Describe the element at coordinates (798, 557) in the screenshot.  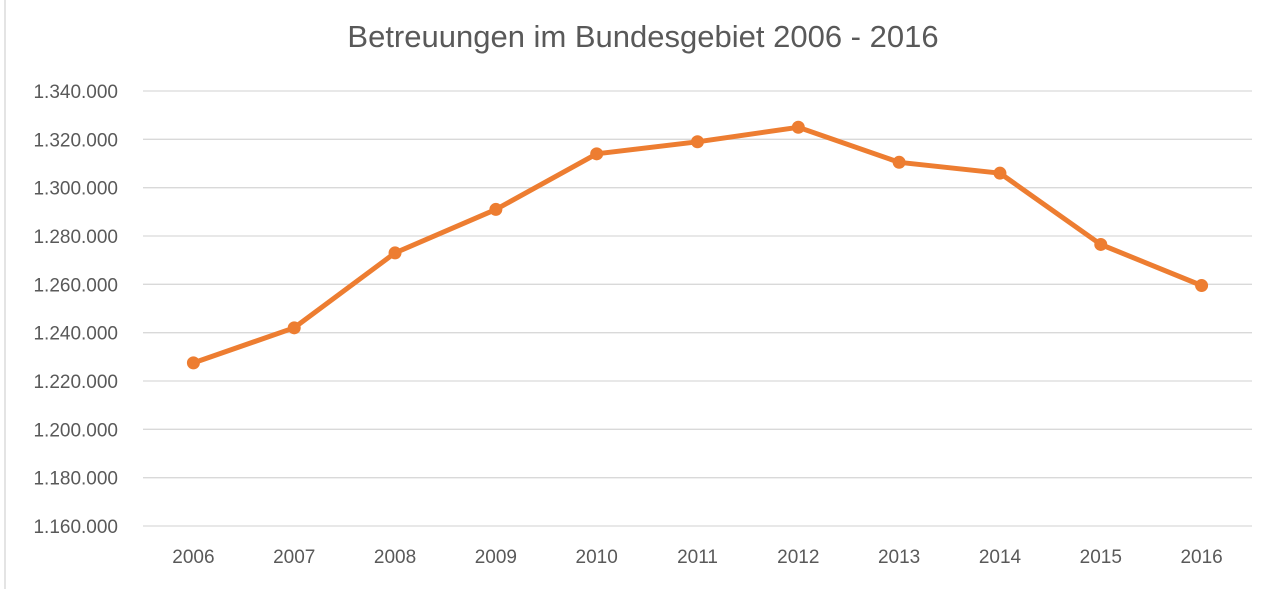
I see `x-tick-label: 2012` at that location.